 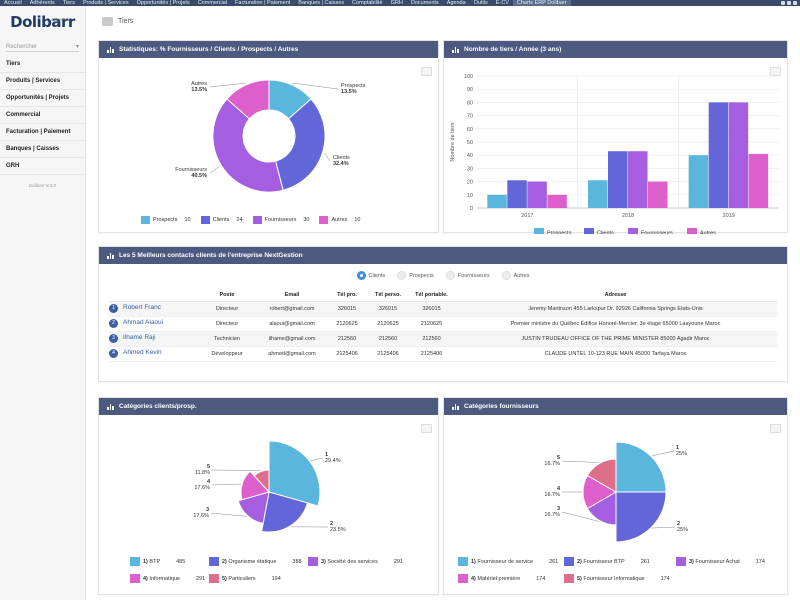 I want to click on top-menu-agenda: Agenda, so click(x=456, y=3).